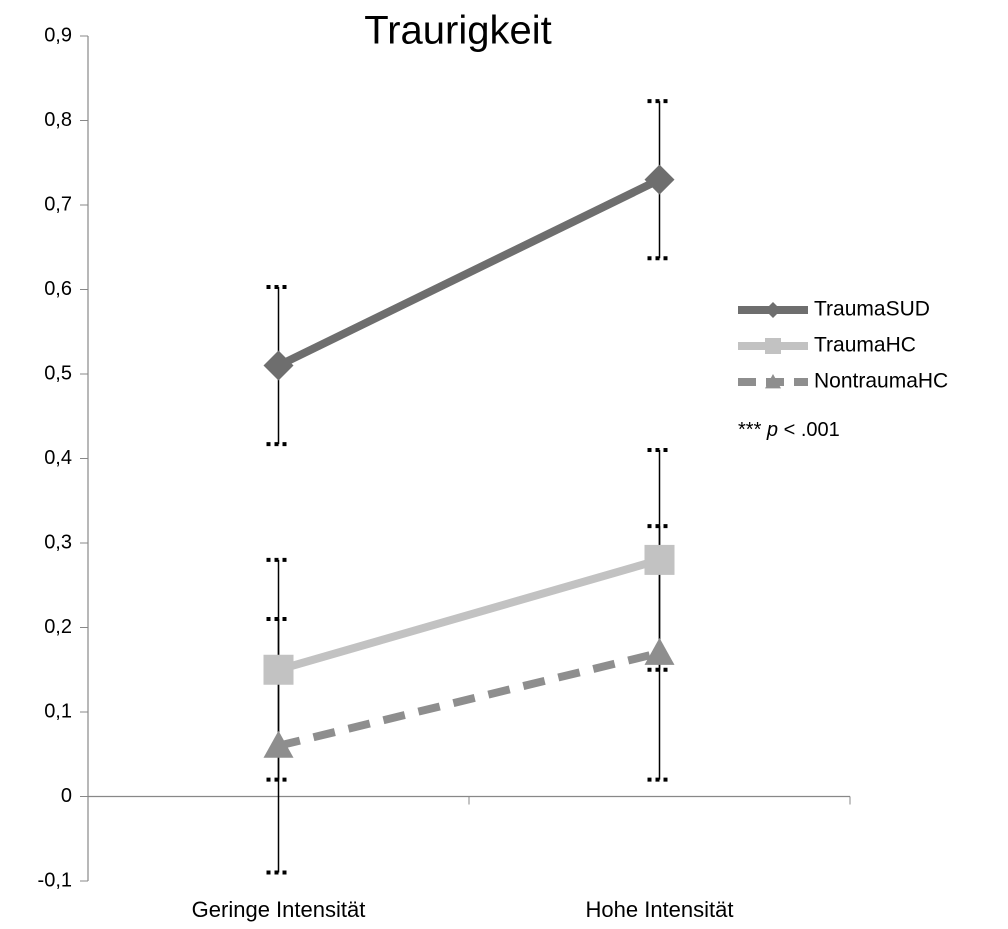  I want to click on y-tick-label: -0,1, so click(55, 880).